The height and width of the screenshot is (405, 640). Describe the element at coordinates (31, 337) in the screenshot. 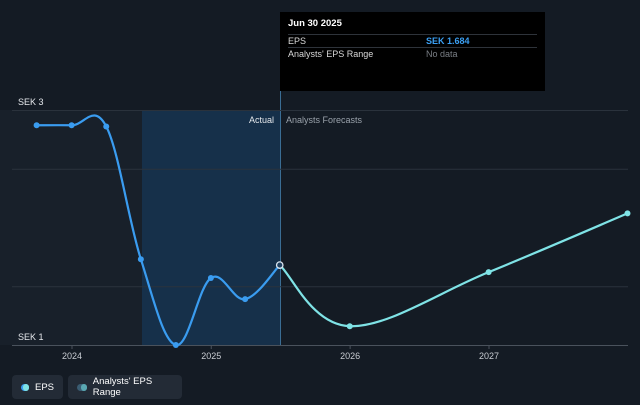

I see `y-tick-label: SEK 1` at that location.